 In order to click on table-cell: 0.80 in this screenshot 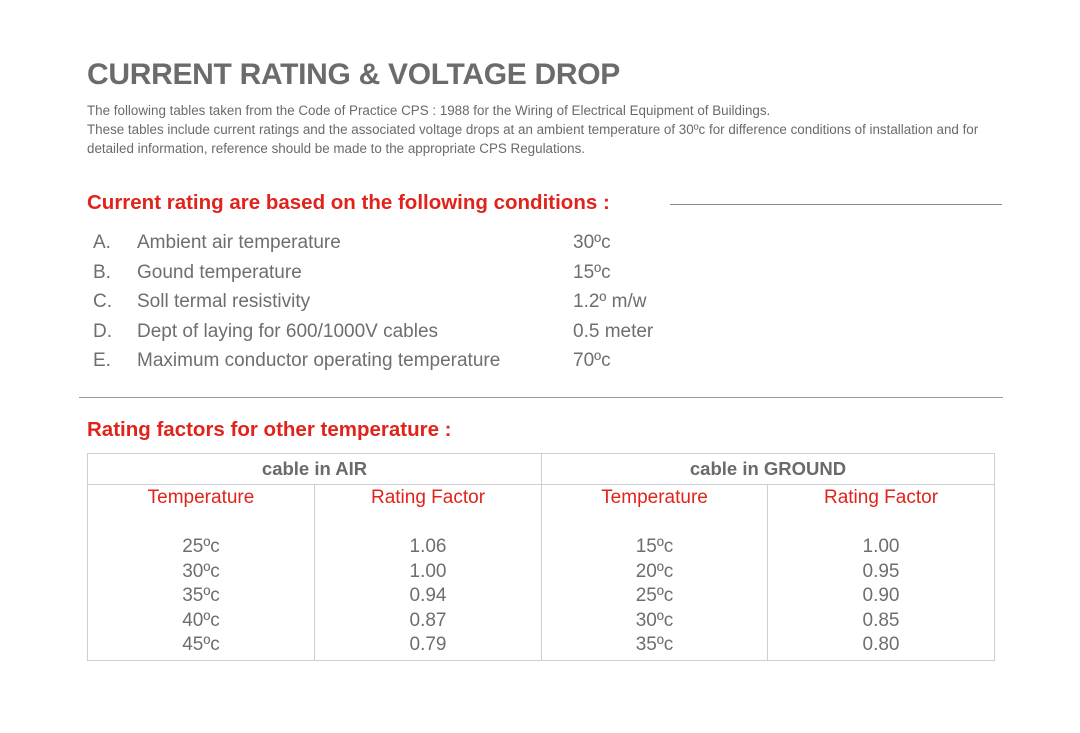, I will do `click(881, 645)`.